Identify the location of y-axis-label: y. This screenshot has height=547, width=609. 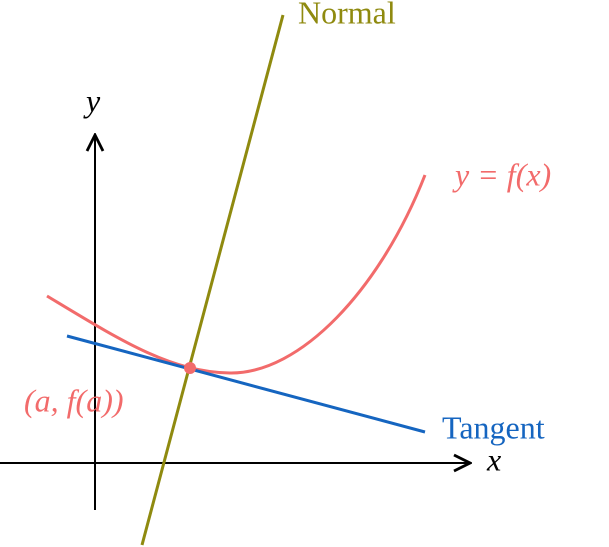
(92, 100).